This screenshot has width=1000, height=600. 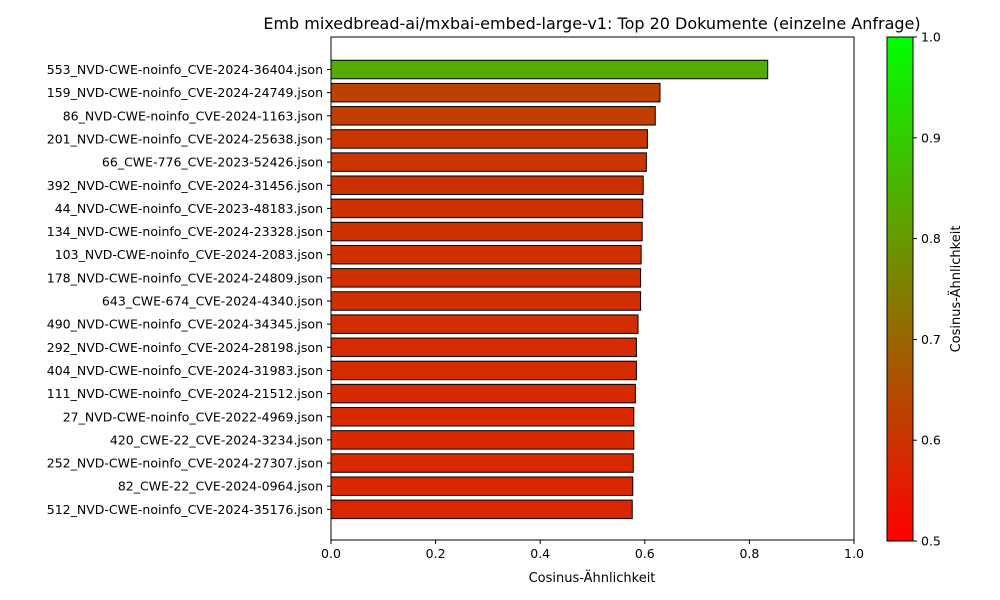 What do you see at coordinates (931, 339) in the screenshot?
I see `colorbar-tick-label: 0.7` at bounding box center [931, 339].